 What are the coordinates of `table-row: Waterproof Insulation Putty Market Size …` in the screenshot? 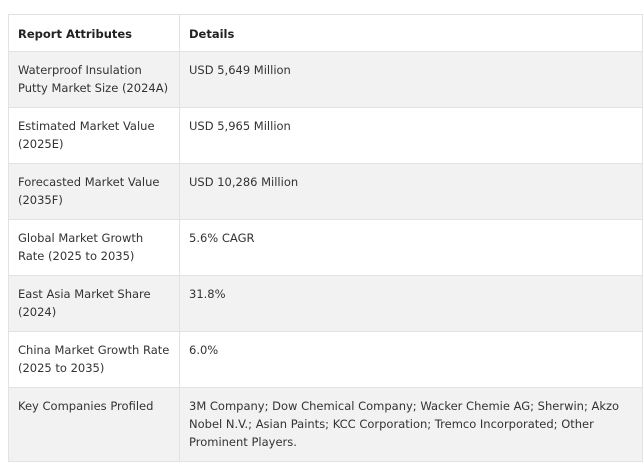 It's located at (325, 79).